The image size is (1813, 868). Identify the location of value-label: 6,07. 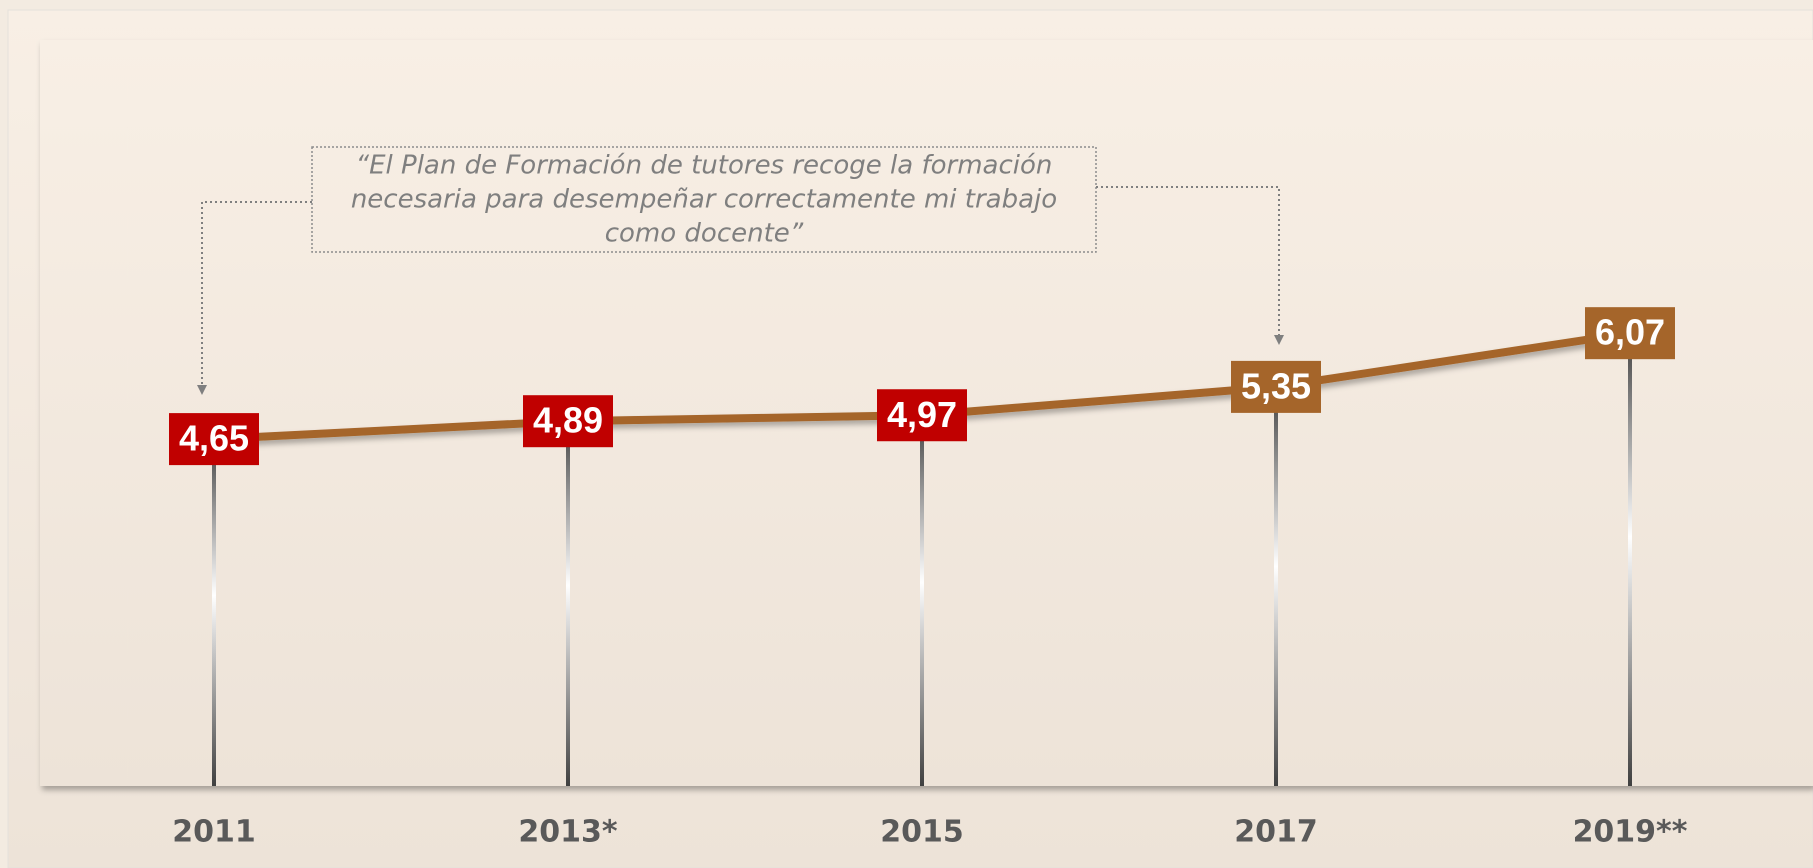
(1630, 332).